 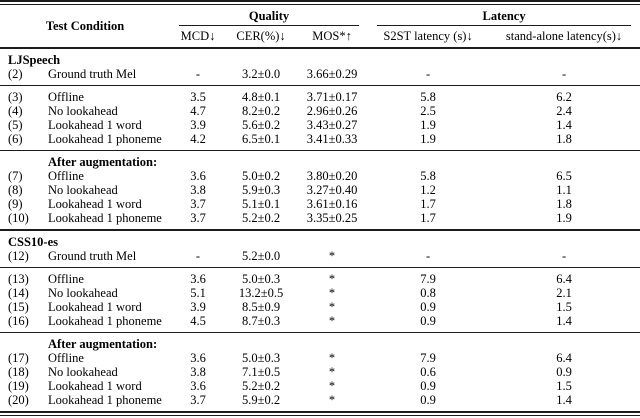 What do you see at coordinates (320, 372) in the screenshot?
I see `table-row: (18) No lookahead 3.8 7.1±0.5 * 0.6 0.9` at bounding box center [320, 372].